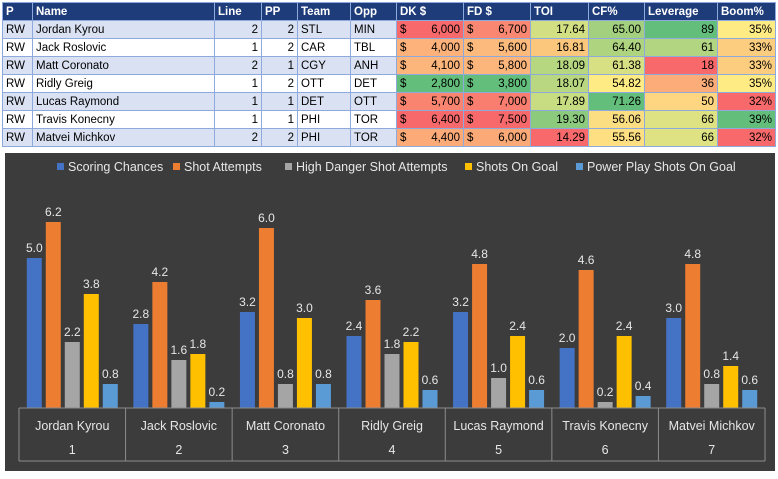 The image size is (778, 479). Describe the element at coordinates (34, 248) in the screenshot. I see `data-label: 5.0` at that location.